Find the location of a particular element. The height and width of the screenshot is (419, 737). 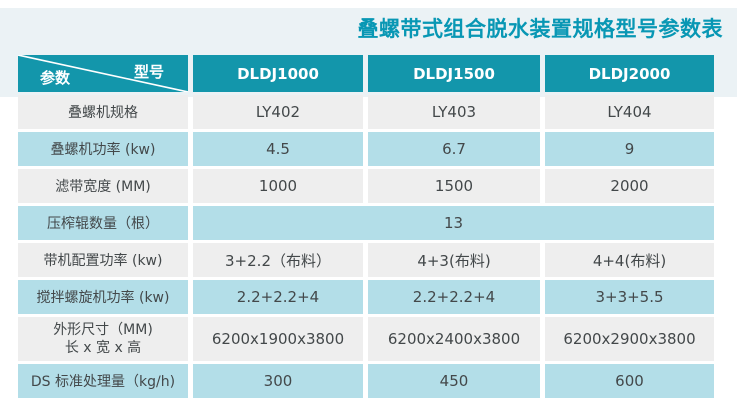

page-title: 叠螺带式组合脱水装置规格型号参数表 is located at coordinates (540, 29).